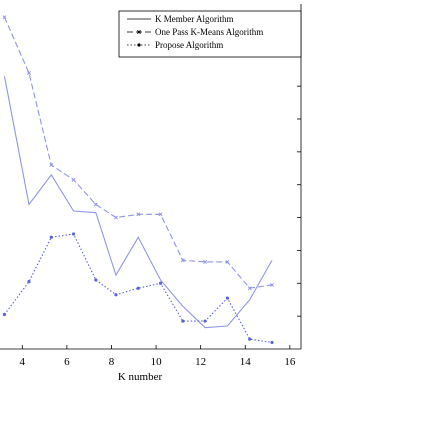  I want to click on x-tick-label-10: 10, so click(157, 362).